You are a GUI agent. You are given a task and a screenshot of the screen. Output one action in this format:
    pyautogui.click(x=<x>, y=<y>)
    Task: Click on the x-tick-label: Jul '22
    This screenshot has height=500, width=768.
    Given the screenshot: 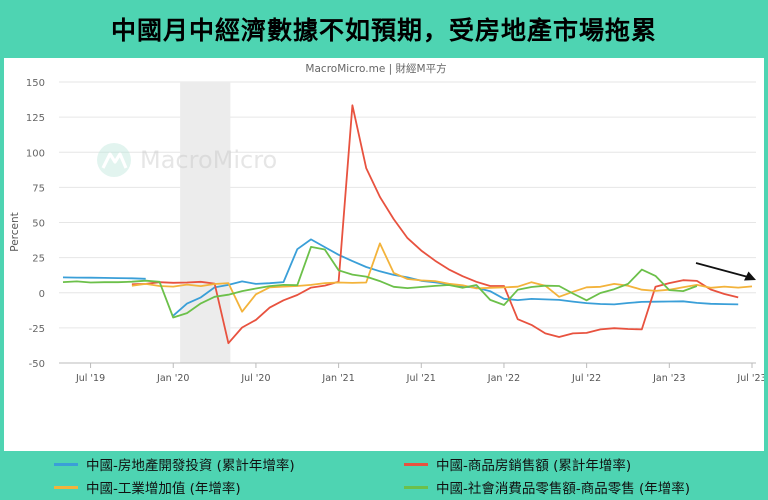 What is the action you would take?
    pyautogui.click(x=586, y=378)
    